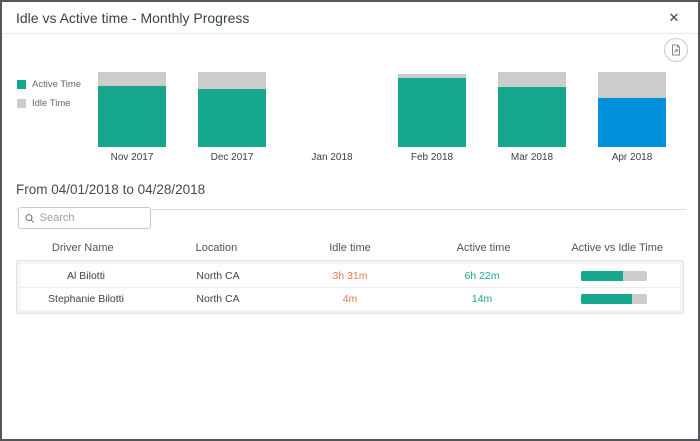  What do you see at coordinates (30, 218) in the screenshot?
I see `search-icon` at bounding box center [30, 218].